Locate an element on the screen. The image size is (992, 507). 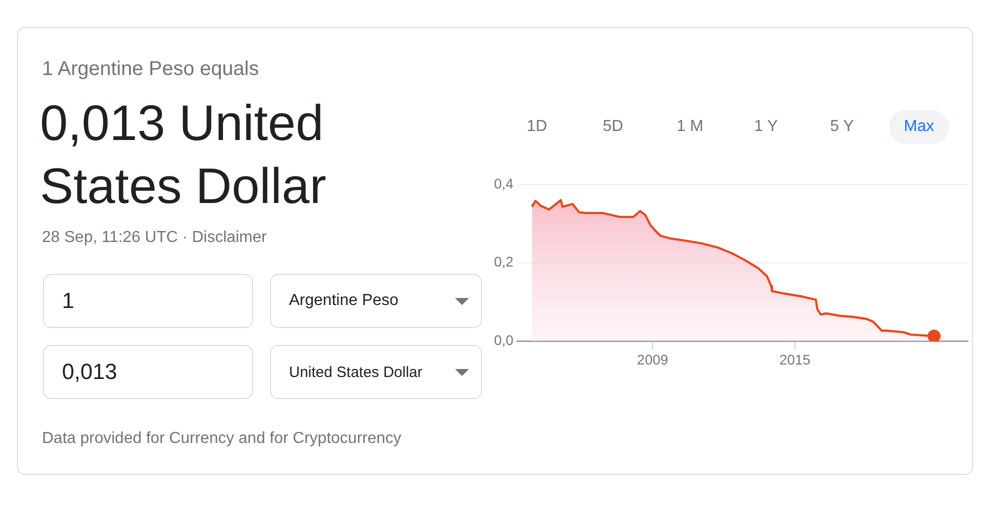
text: 1 Argentine Peso equals is located at coordinates (150, 69).